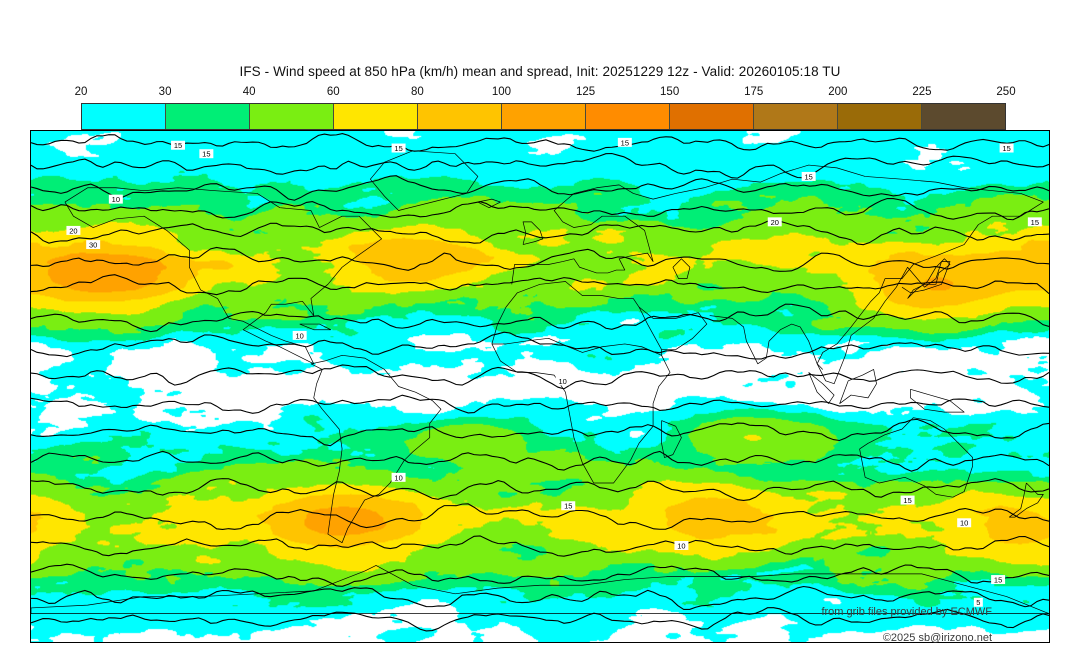  I want to click on contour-label-30: 30, so click(93, 245).